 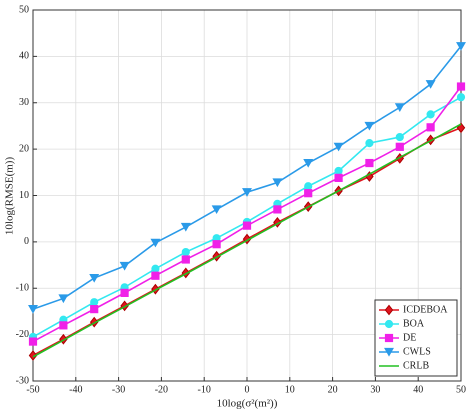 What do you see at coordinates (118, 389) in the screenshot?
I see `x-tick-label: -30` at bounding box center [118, 389].